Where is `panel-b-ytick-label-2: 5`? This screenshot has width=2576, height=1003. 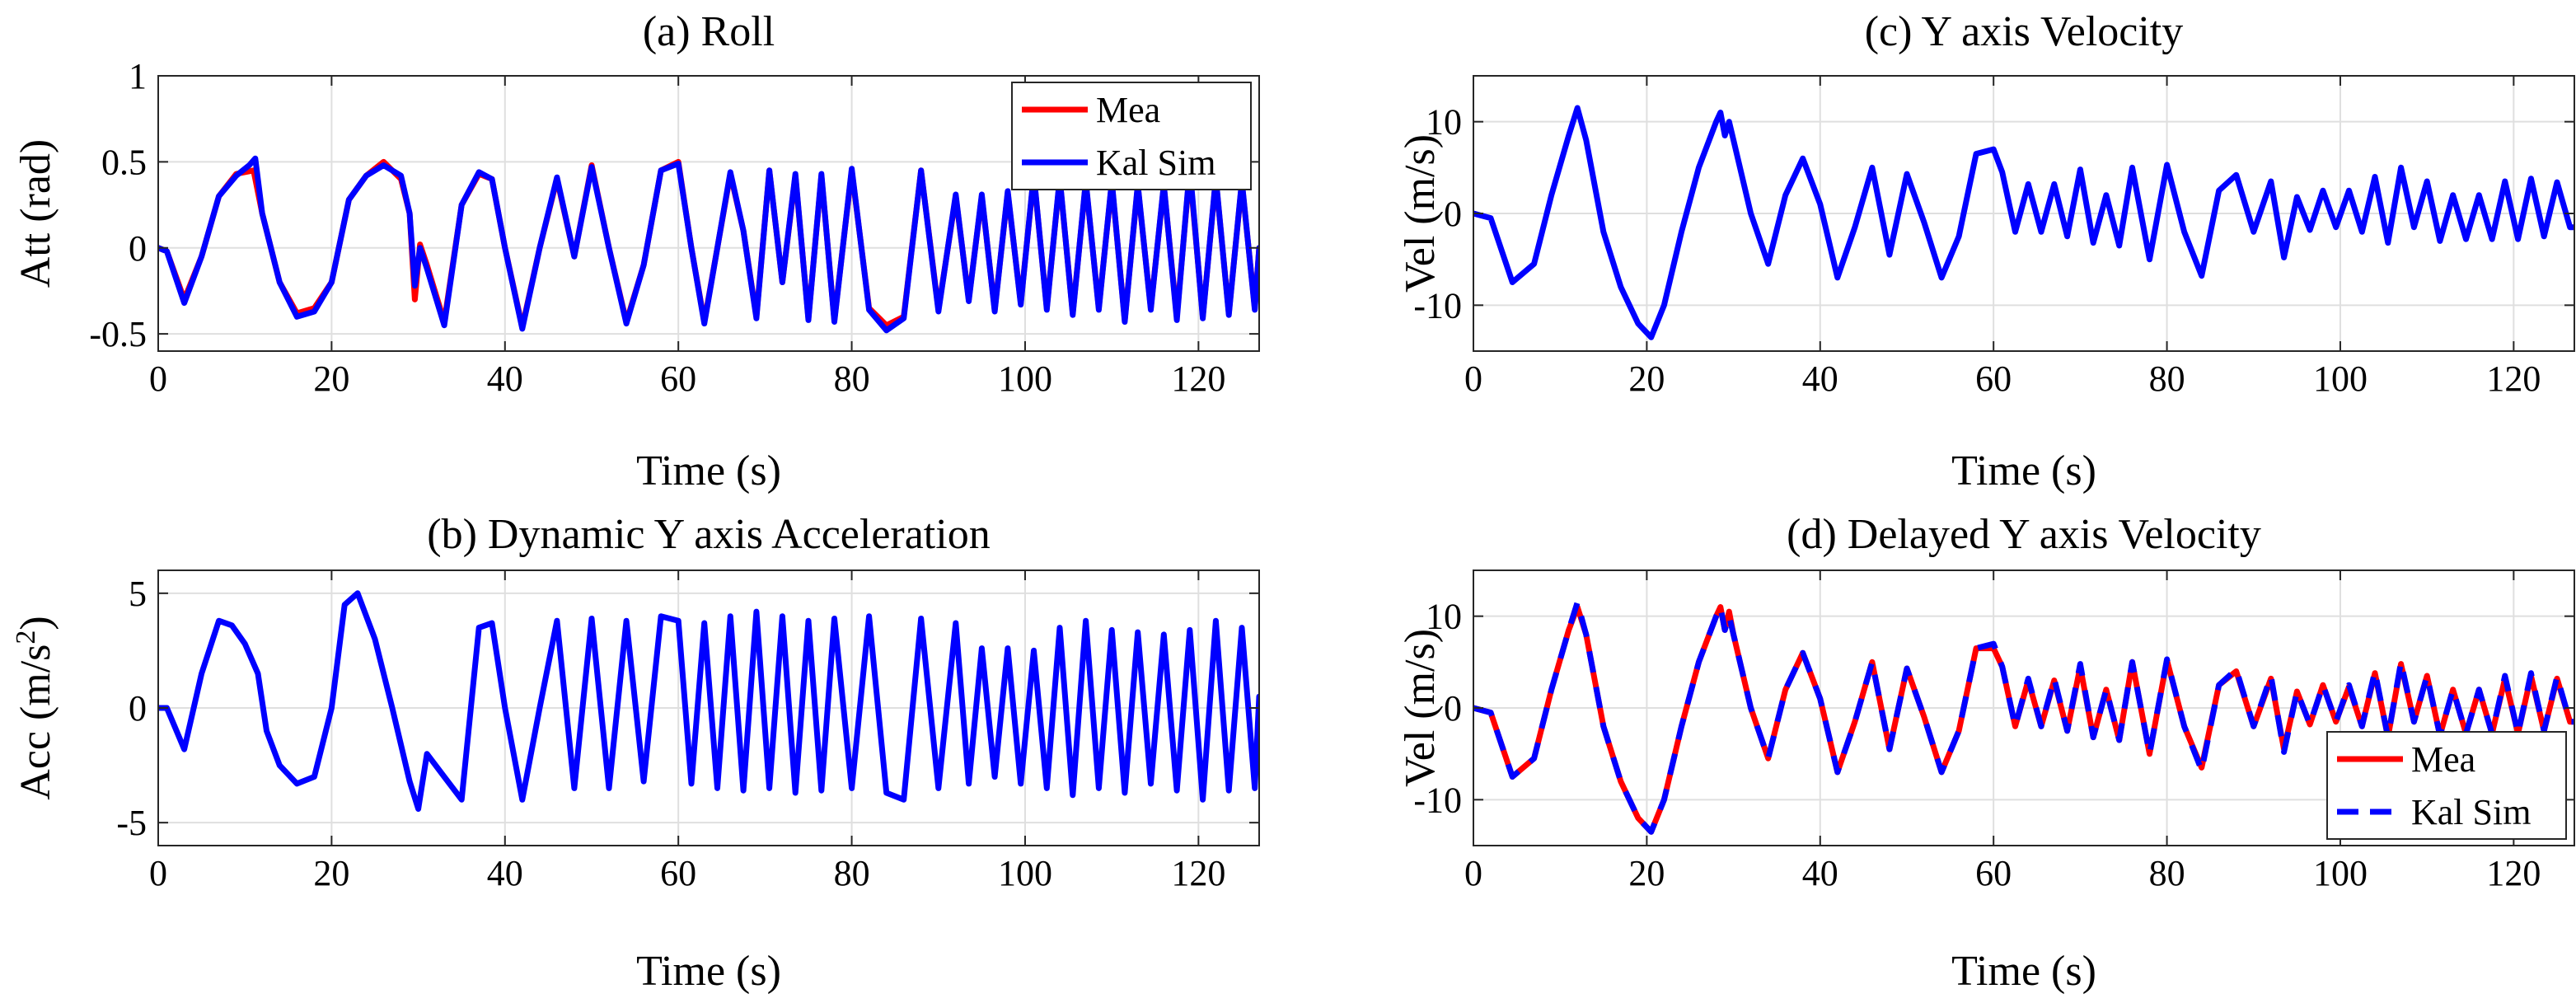
panel-b-ytick-label-2: 5 is located at coordinates (138, 594).